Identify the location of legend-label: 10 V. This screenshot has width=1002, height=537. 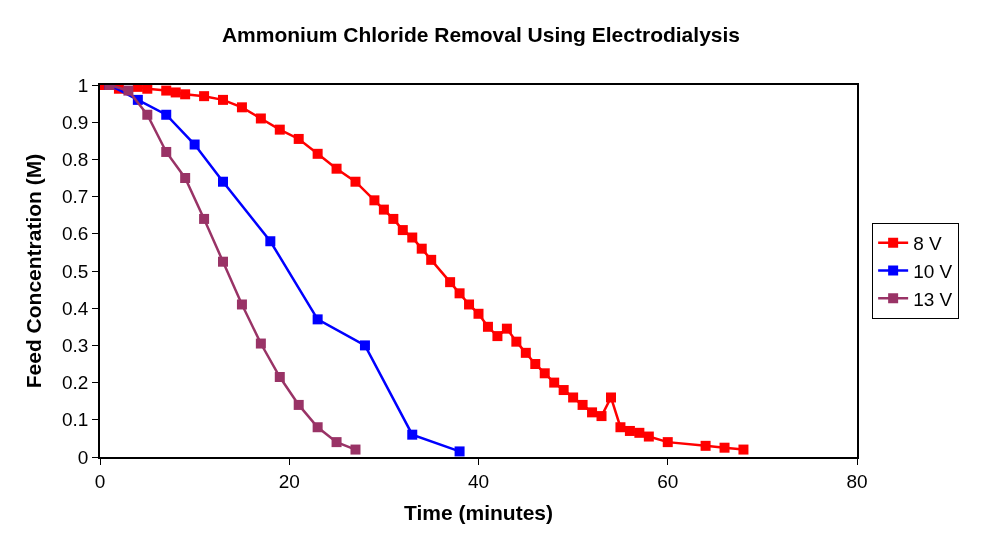
(933, 271).